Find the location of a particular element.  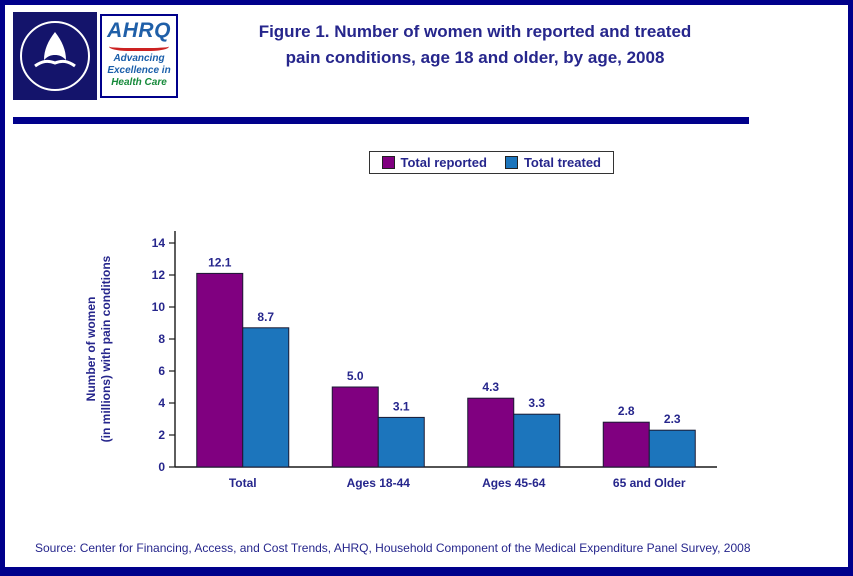

y-tick-label: 12 is located at coordinates (159, 275).